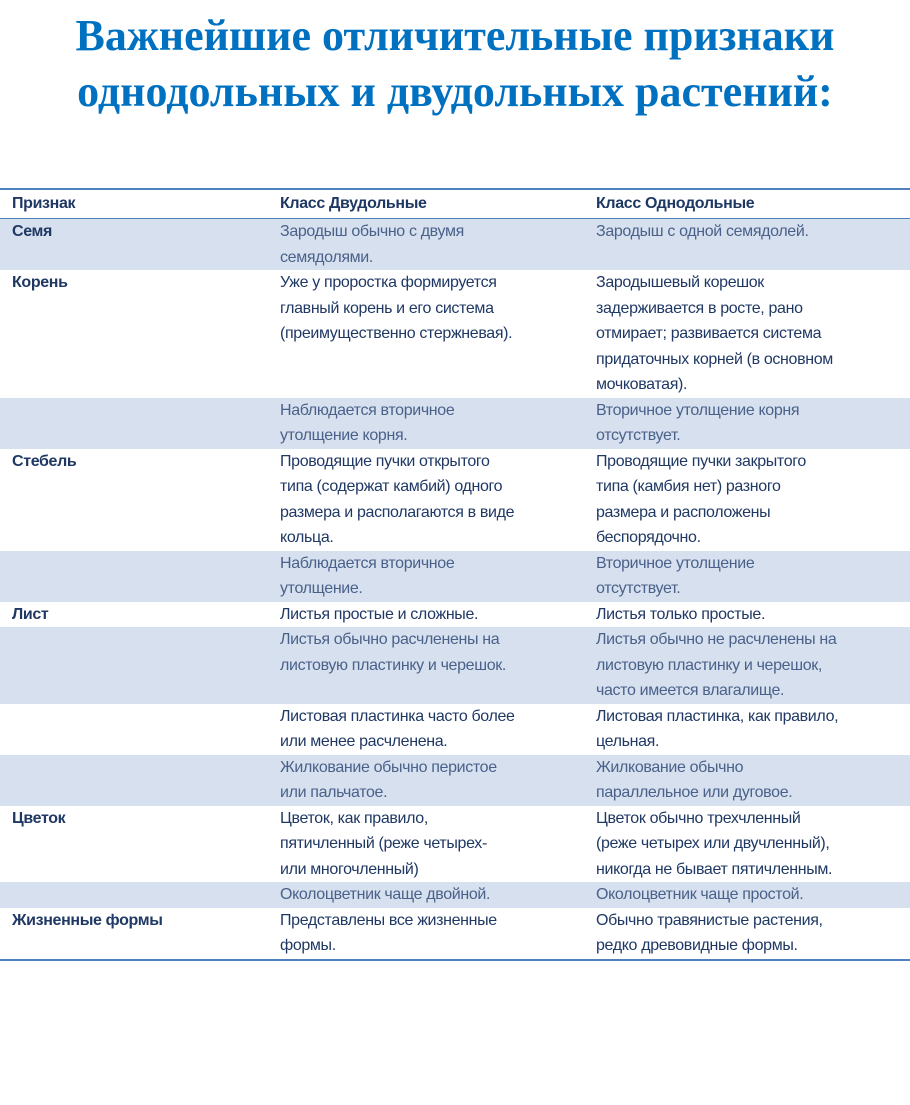 Image resolution: width=910 pixels, height=1105 pixels. What do you see at coordinates (426, 244) in the screenshot?
I see `dicot-cell: Зародыш обычно с двумя семядолями.` at bounding box center [426, 244].